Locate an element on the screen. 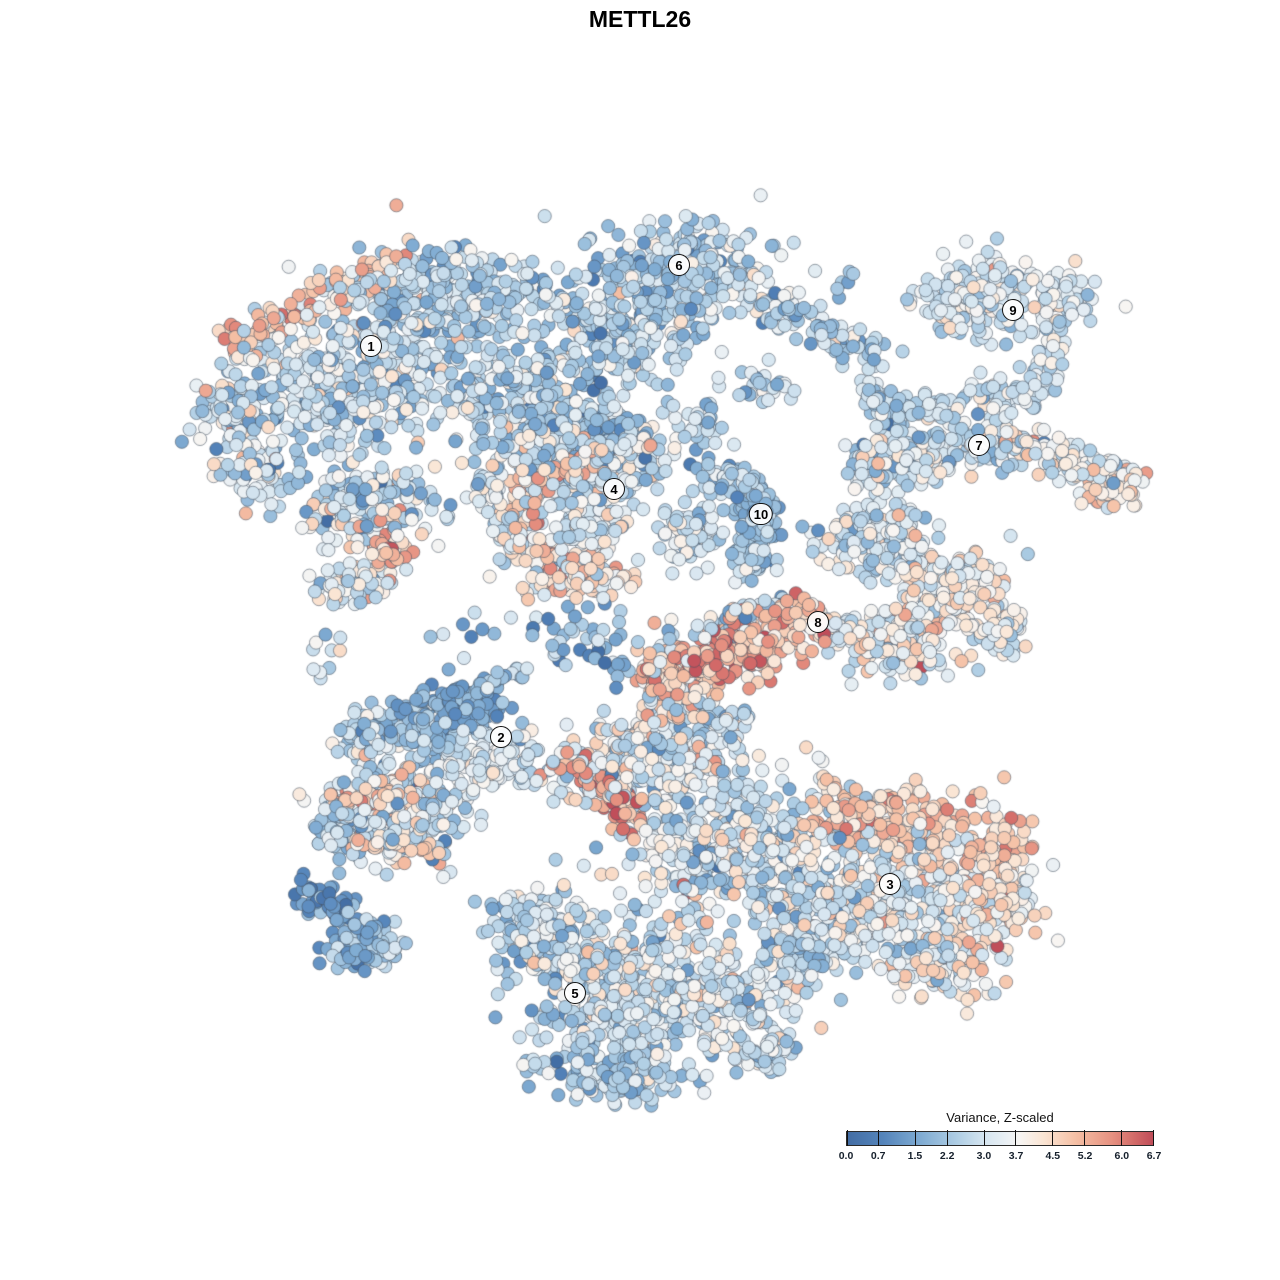  colorbar-tick-label: 2.2 is located at coordinates (947, 1156).